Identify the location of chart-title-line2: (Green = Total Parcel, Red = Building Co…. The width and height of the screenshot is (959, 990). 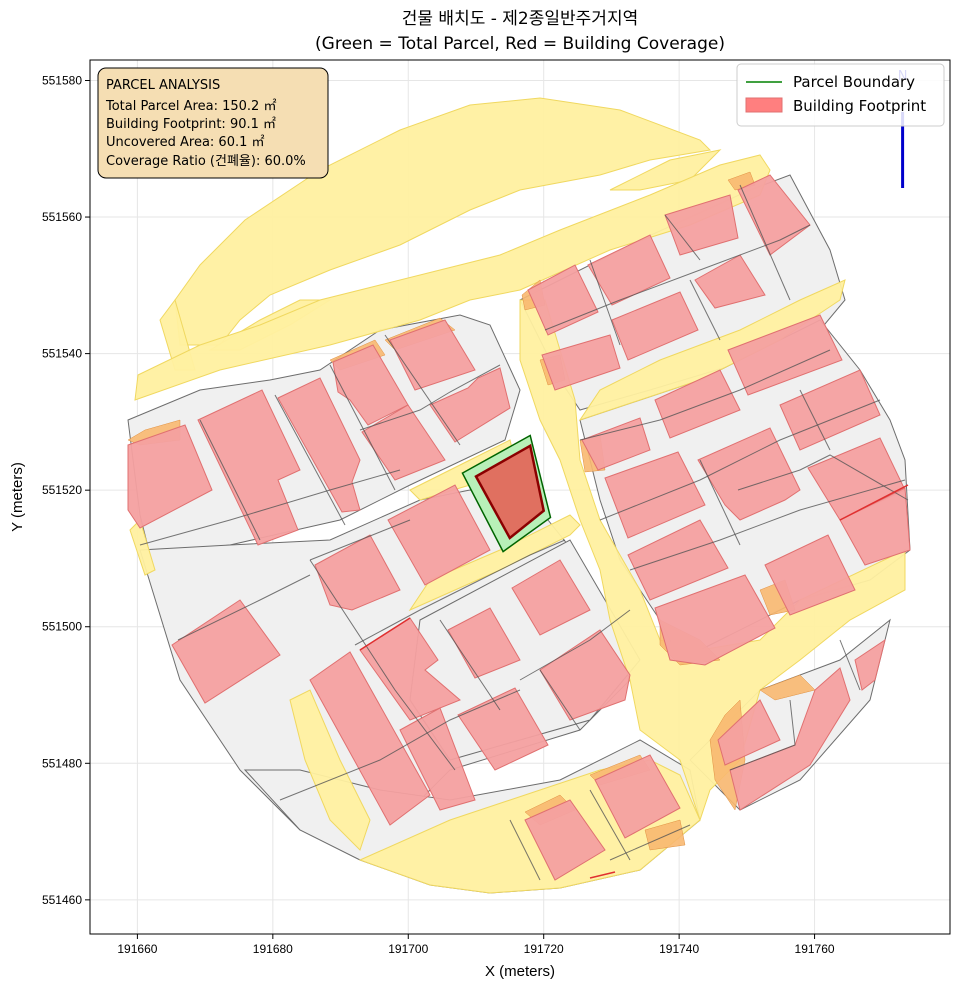
(520, 44).